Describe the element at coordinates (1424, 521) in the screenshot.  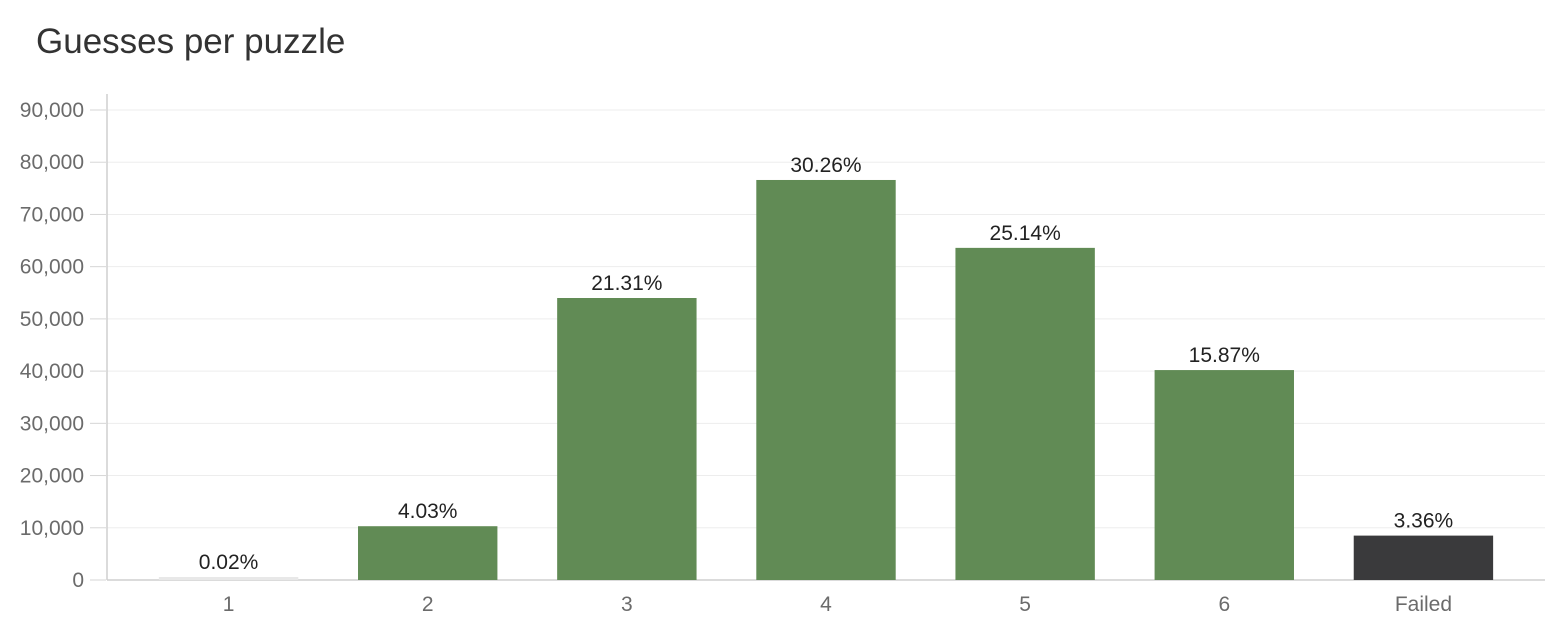
I see `data-label-failed: 3.36%` at that location.